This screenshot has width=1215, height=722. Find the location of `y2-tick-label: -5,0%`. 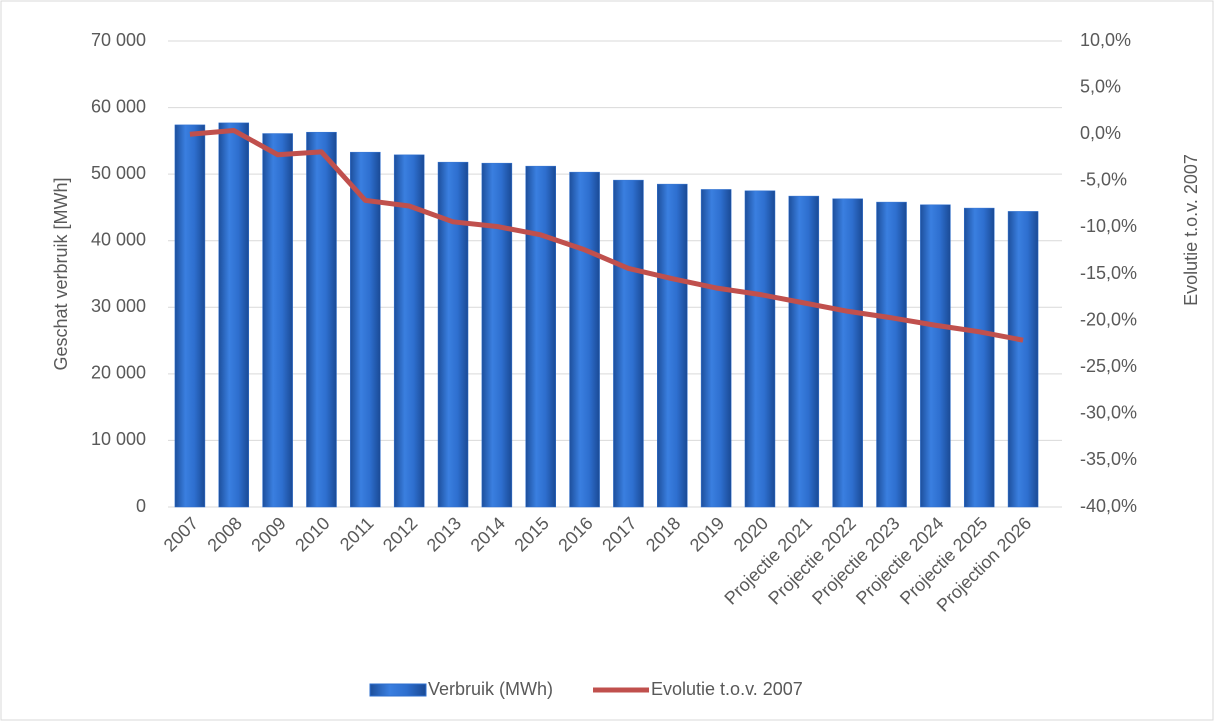

y2-tick-label: -5,0% is located at coordinates (1103, 180).